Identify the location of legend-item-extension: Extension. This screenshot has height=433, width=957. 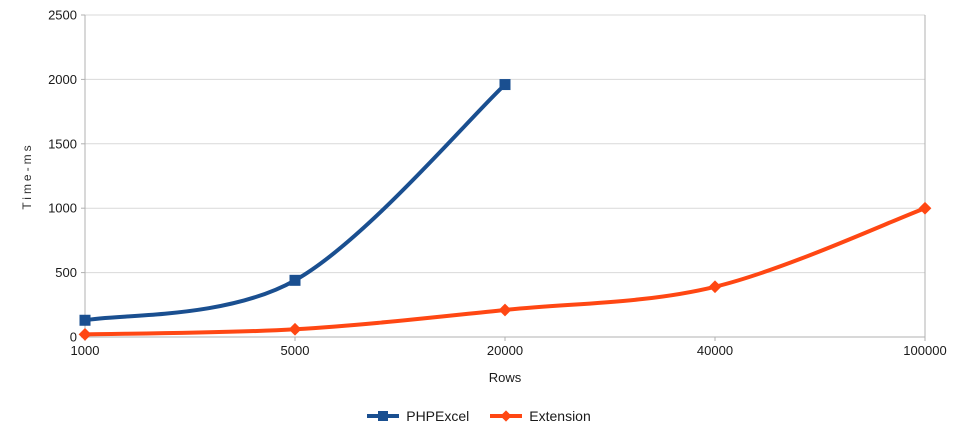
(540, 416).